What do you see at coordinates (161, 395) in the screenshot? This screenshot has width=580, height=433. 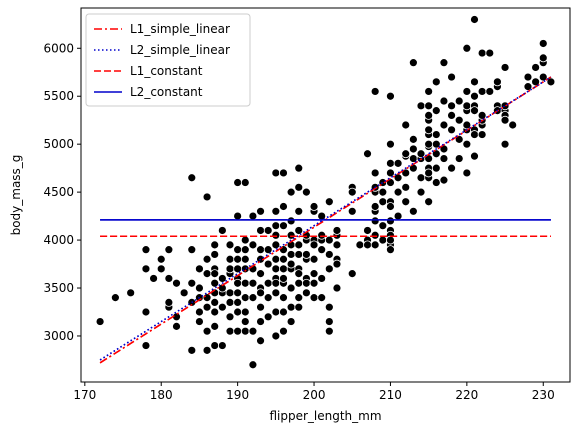 I see `x-tick-label: 180` at bounding box center [161, 395].